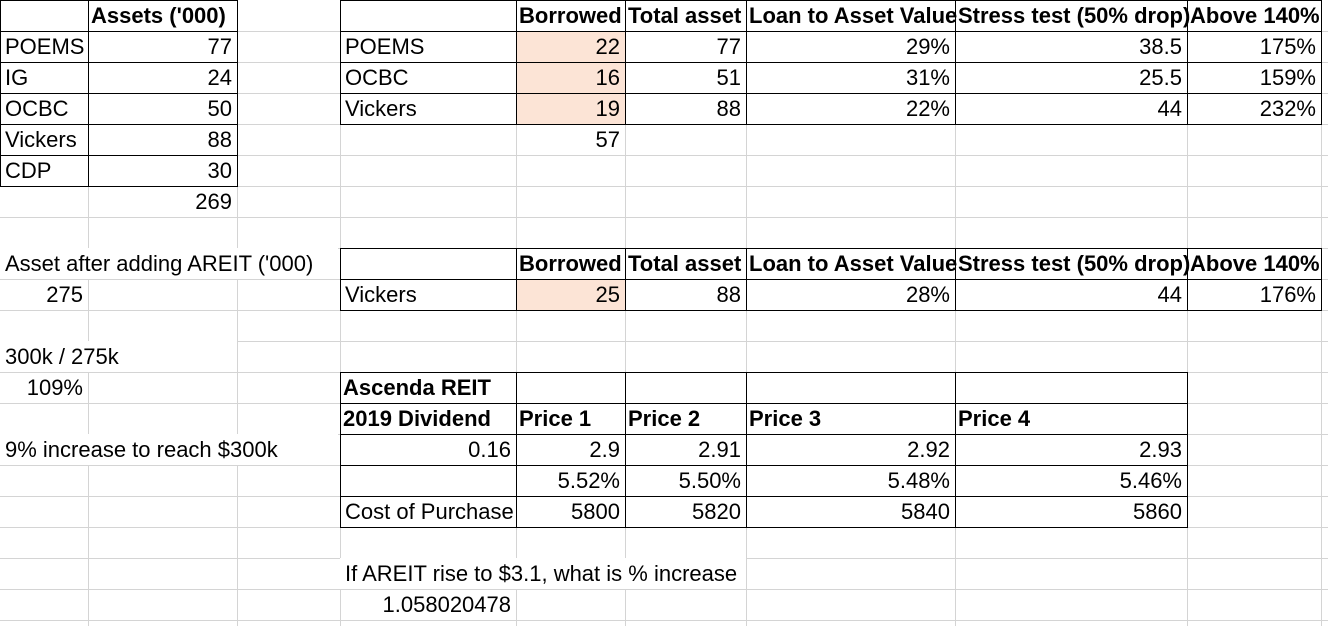  What do you see at coordinates (604, 449) in the screenshot?
I see `cell-reit-price: 2.9` at bounding box center [604, 449].